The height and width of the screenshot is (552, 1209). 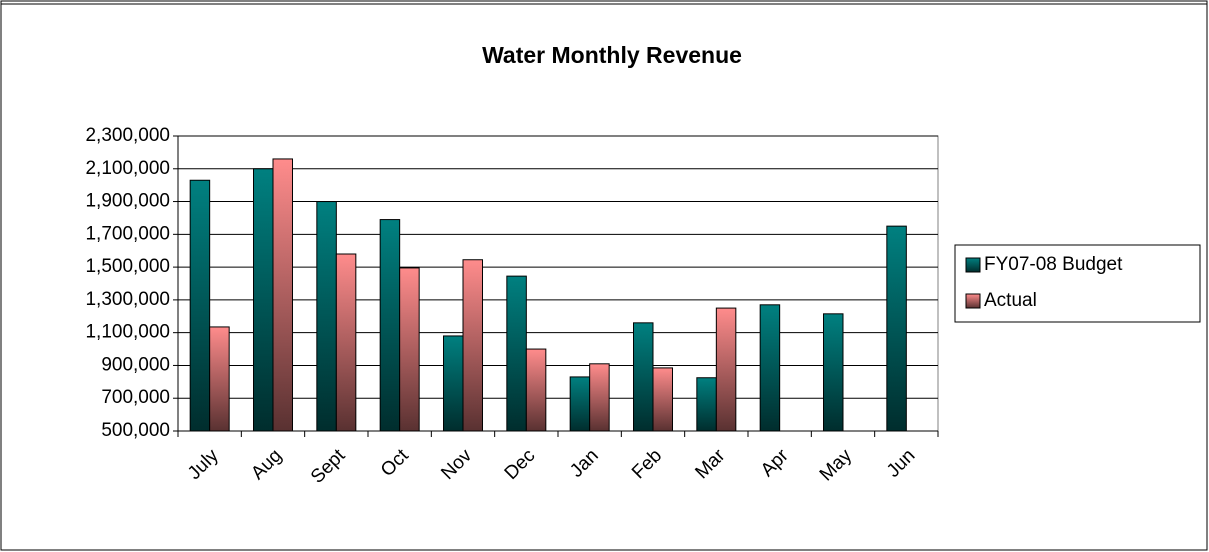 What do you see at coordinates (1053, 264) in the screenshot?
I see `legend-label: FY07-08 Budget` at bounding box center [1053, 264].